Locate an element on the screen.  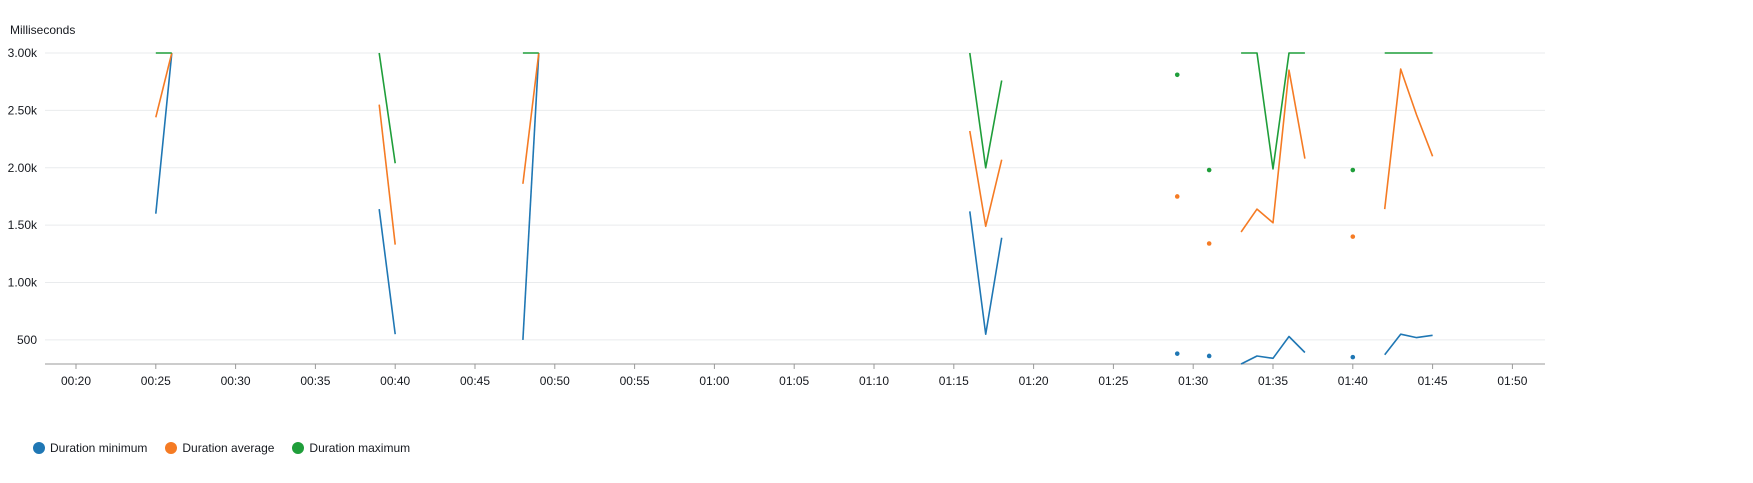
x-tick-label: 01:45 is located at coordinates (1433, 381).